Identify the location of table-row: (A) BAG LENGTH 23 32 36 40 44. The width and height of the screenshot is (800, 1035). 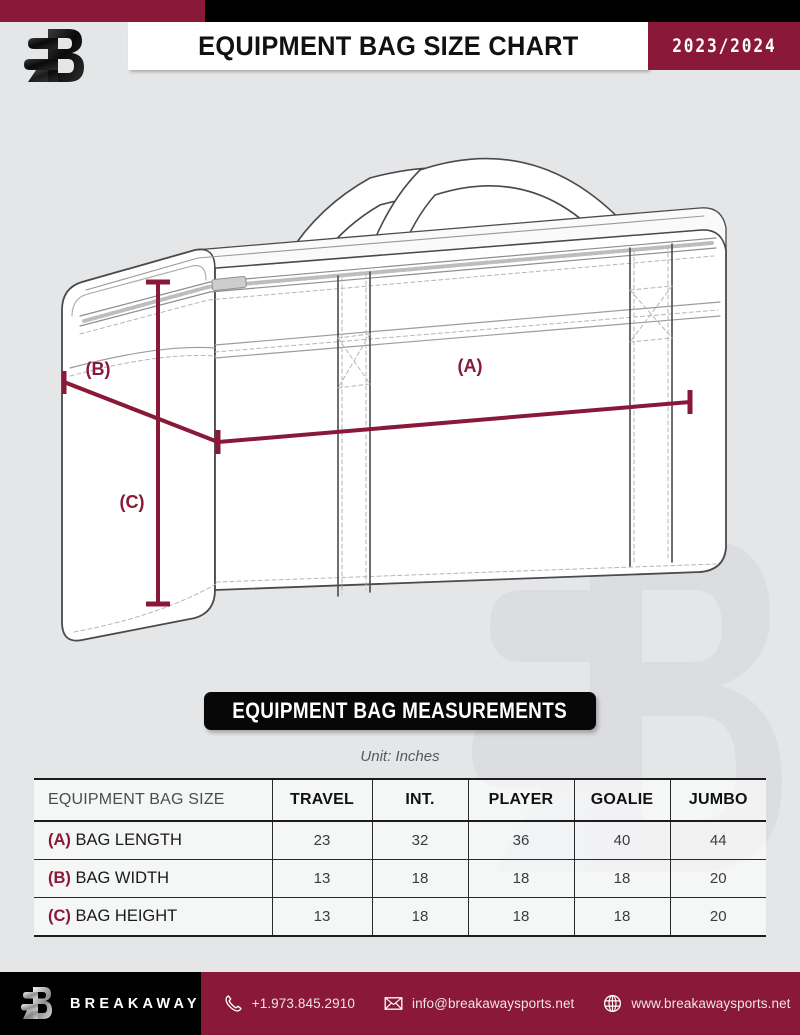
(400, 840).